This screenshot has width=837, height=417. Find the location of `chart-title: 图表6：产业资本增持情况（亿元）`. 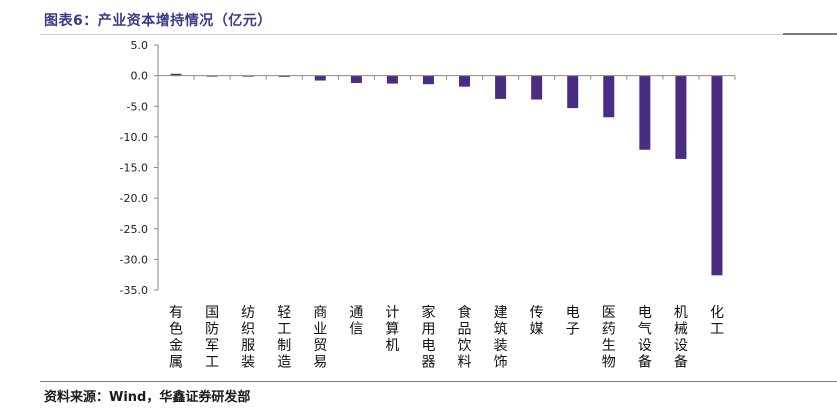

chart-title: 图表6：产业资本增持情况（亿元） is located at coordinates (158, 21).